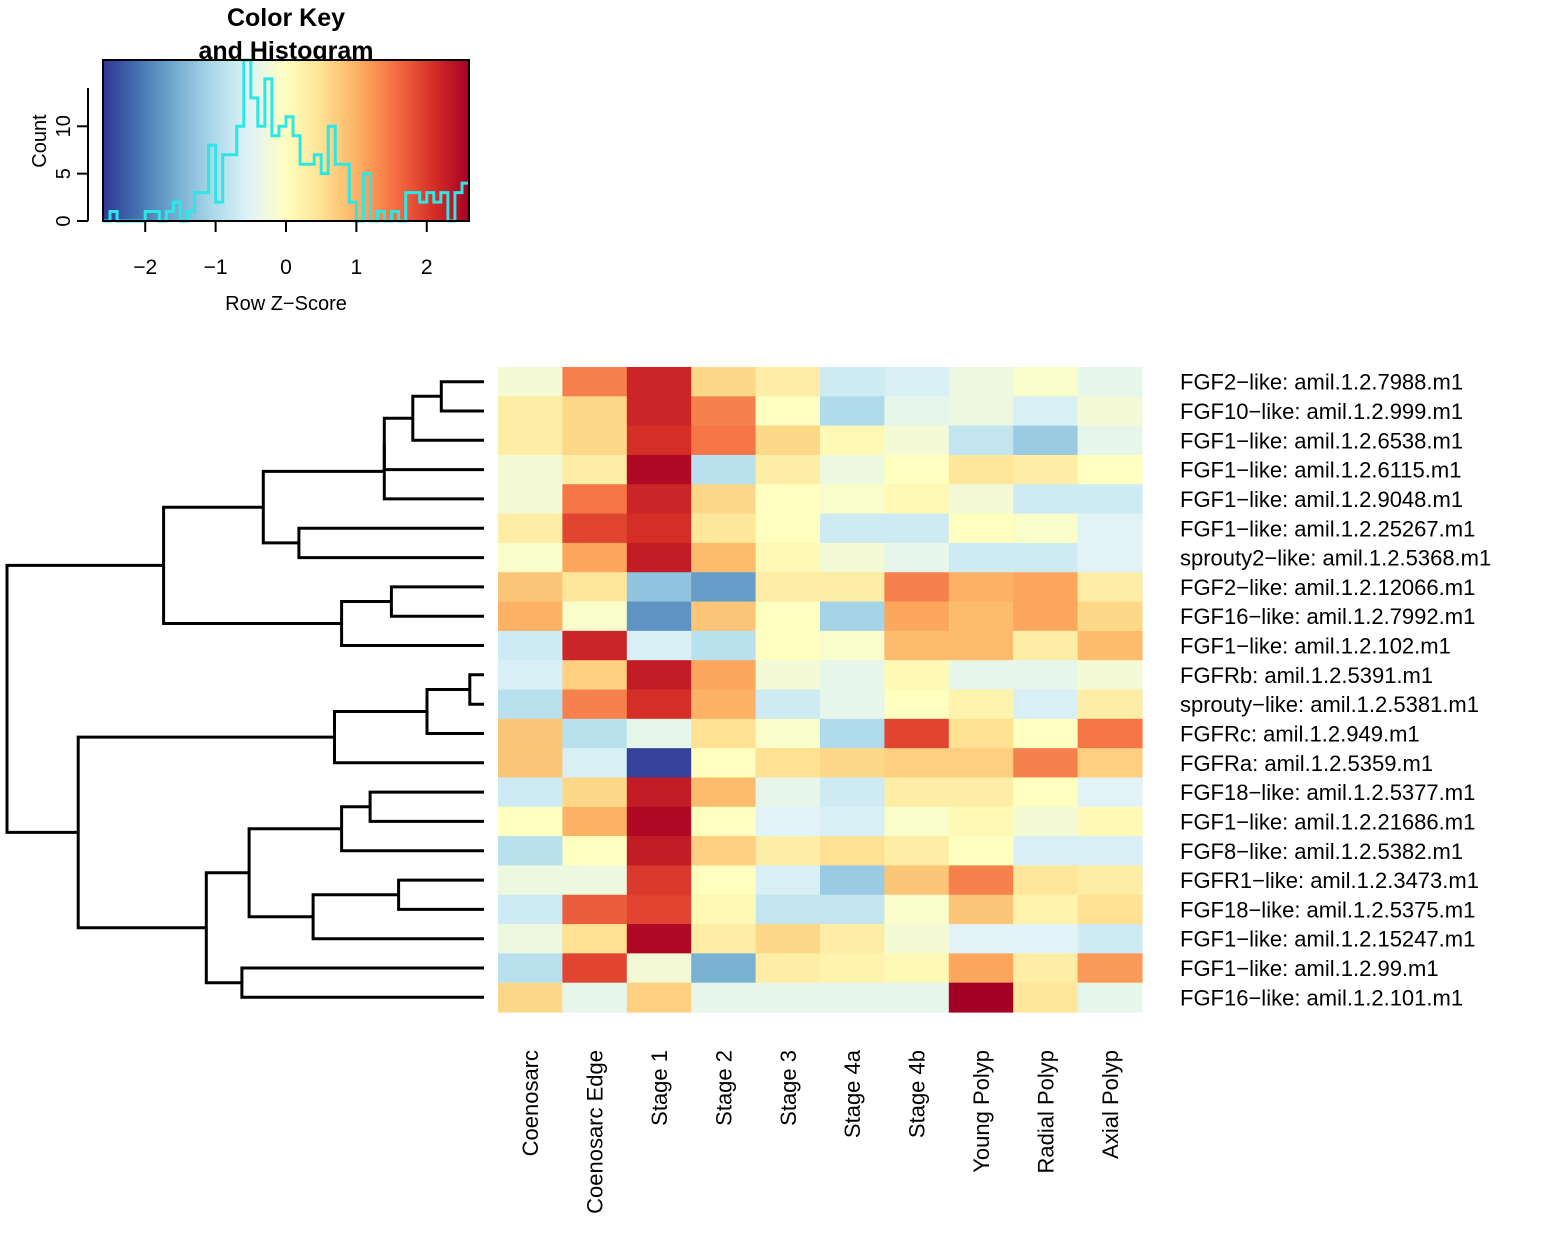 The width and height of the screenshot is (1559, 1260). Describe the element at coordinates (1327, 587) in the screenshot. I see `row-label: FGF2−like: amil.1.2.12066.m1` at that location.